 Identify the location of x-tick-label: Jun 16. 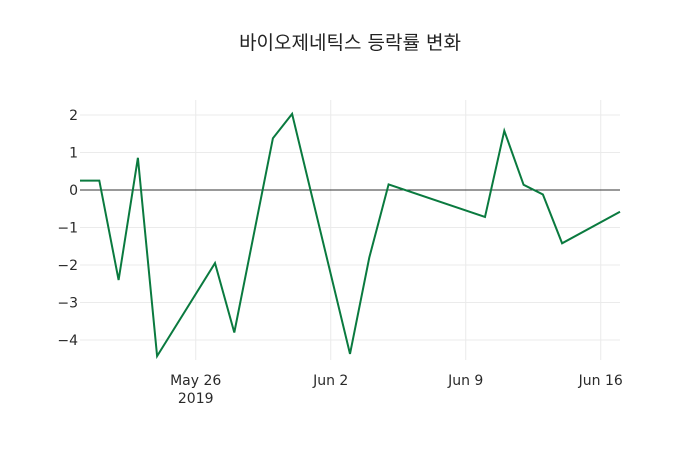
(600, 381).